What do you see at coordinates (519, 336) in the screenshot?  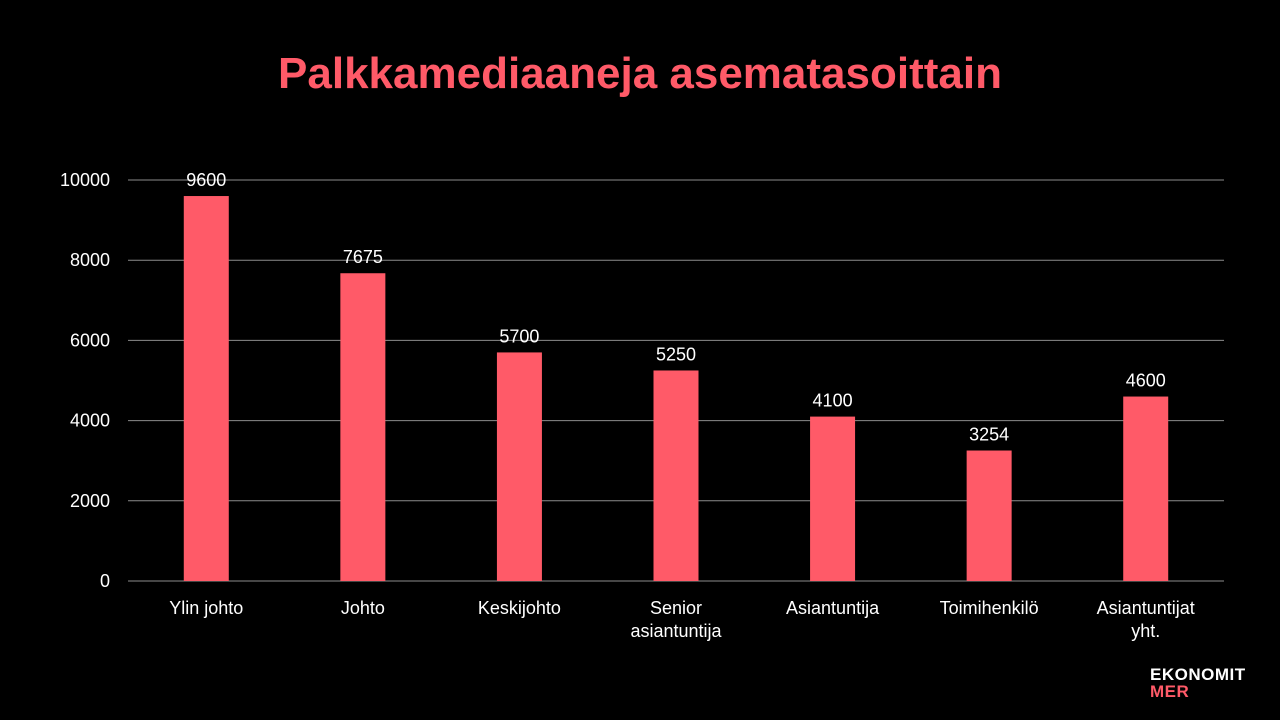 I see `data-label: 5700` at bounding box center [519, 336].